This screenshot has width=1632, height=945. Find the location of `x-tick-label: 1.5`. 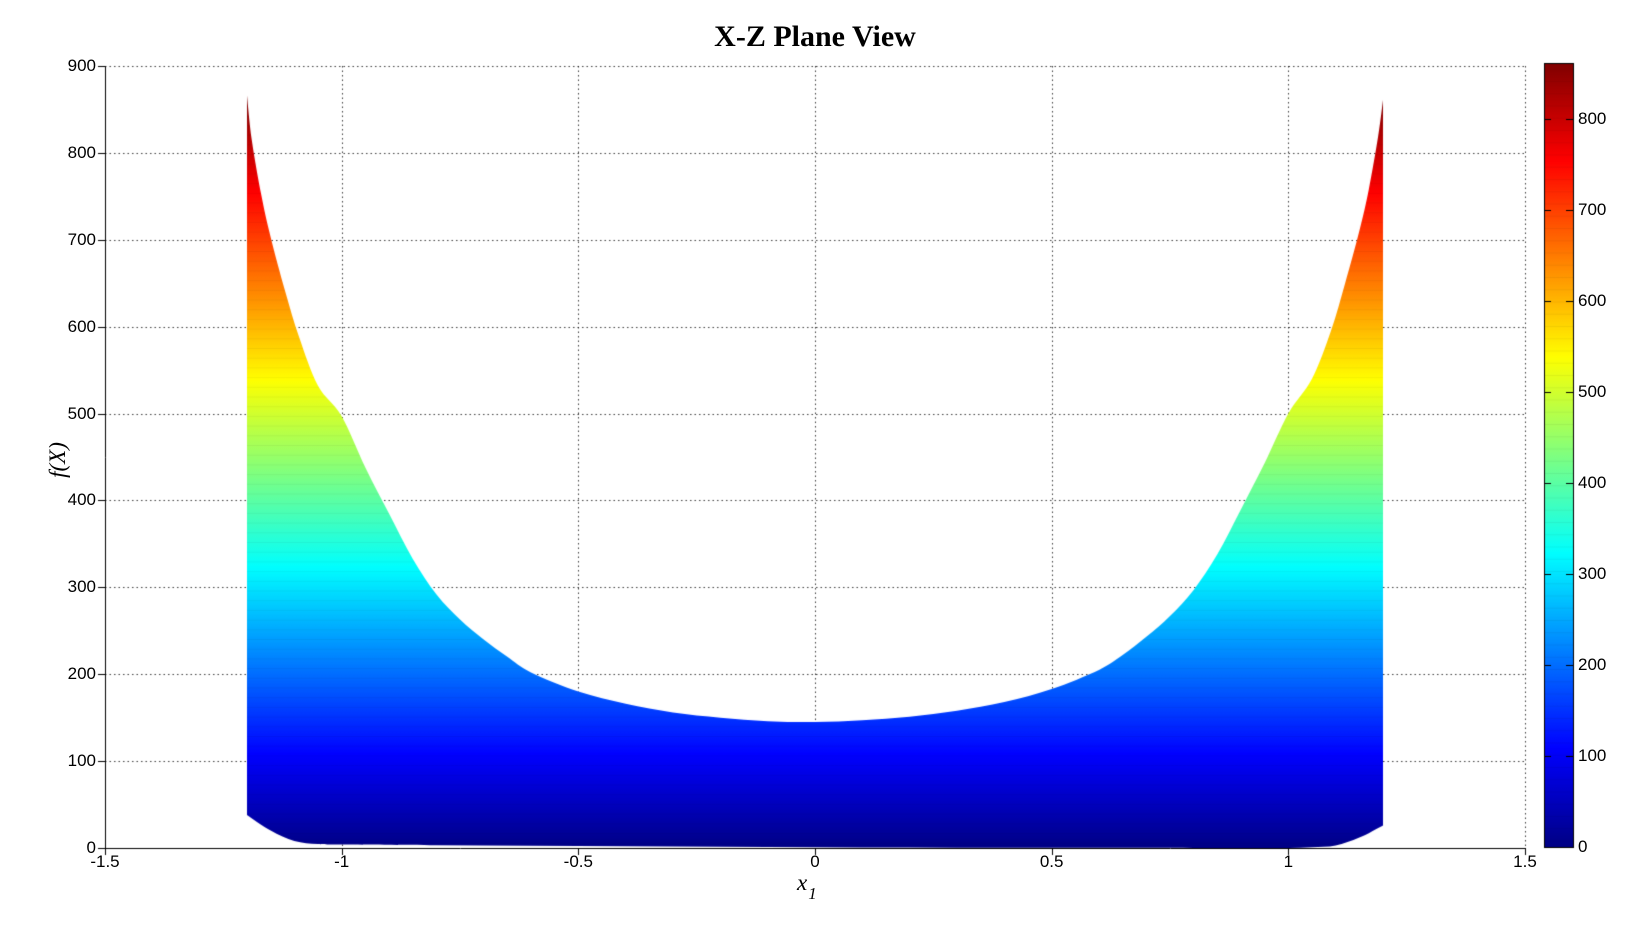

x-tick-label: 1.5 is located at coordinates (1525, 861).